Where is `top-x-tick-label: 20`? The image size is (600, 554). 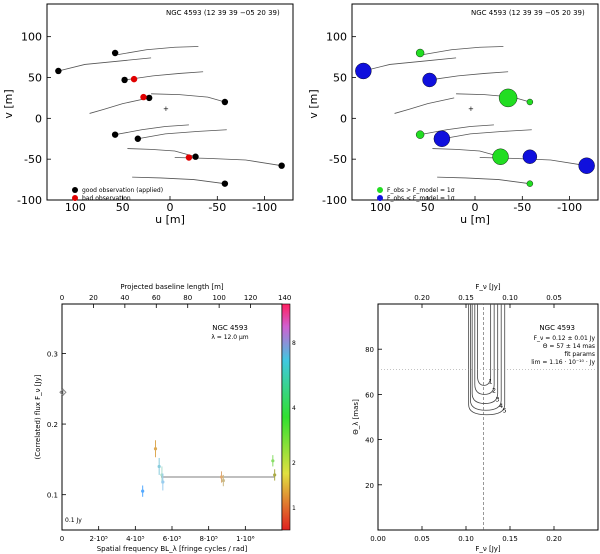
top-x-tick-label: 20 is located at coordinates (93, 298).